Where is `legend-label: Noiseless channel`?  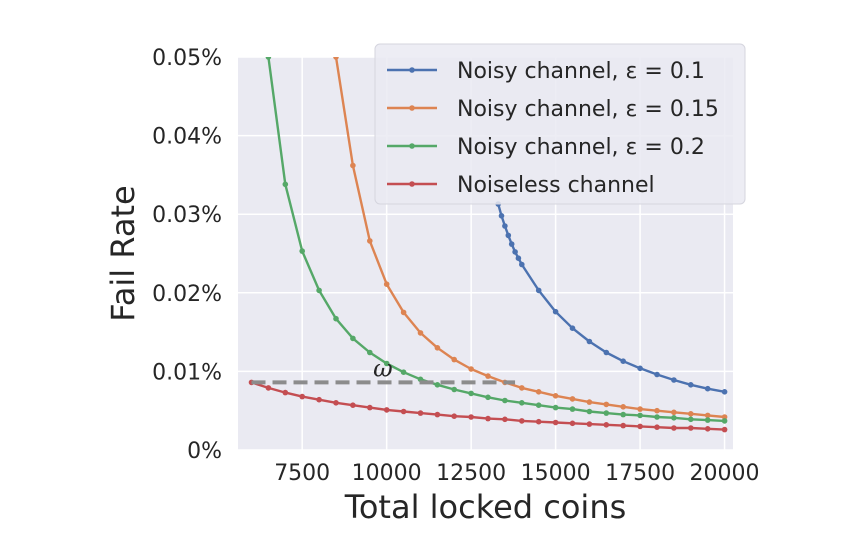
legend-label: Noiseless channel is located at coordinates (556, 185).